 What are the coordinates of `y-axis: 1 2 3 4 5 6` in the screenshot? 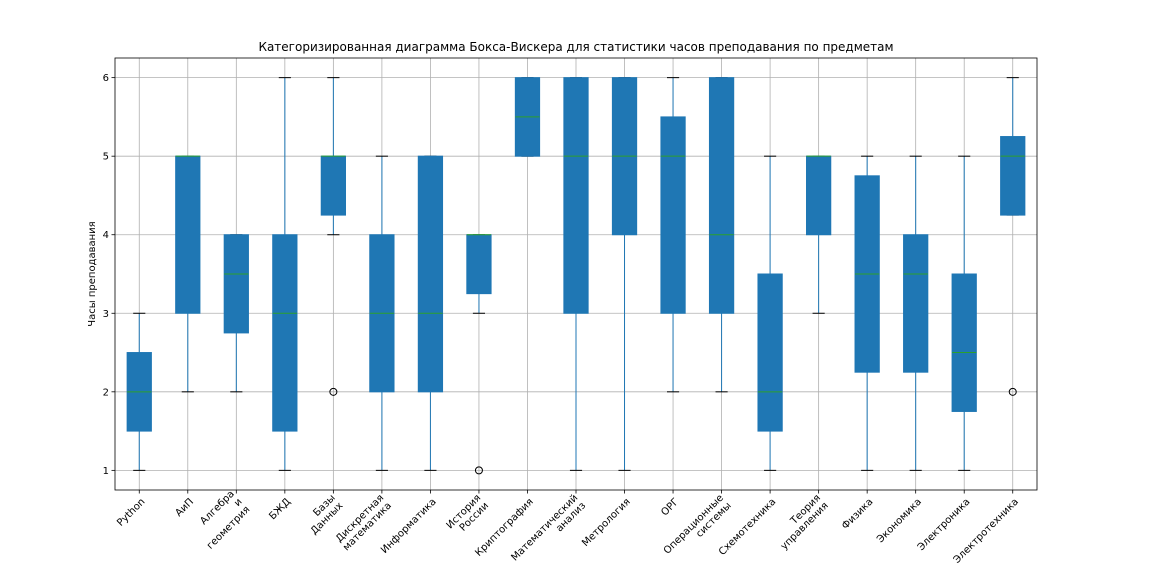 It's located at (109, 275).